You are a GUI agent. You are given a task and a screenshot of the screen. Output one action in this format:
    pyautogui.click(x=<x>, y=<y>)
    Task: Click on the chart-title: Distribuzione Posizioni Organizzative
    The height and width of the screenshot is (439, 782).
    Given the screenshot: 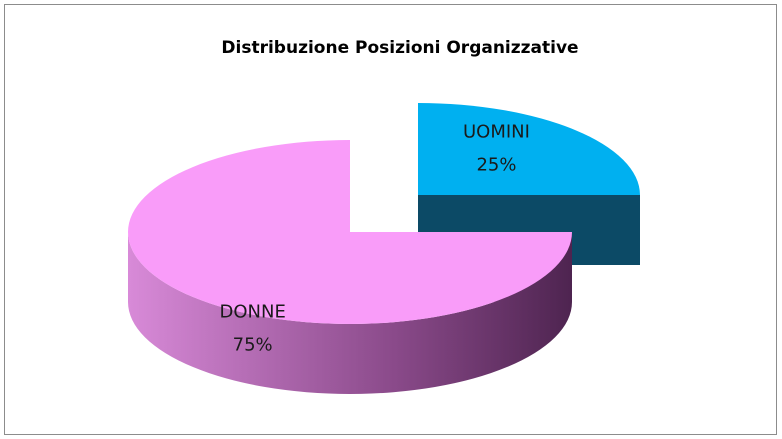 What is the action you would take?
    pyautogui.click(x=399, y=48)
    